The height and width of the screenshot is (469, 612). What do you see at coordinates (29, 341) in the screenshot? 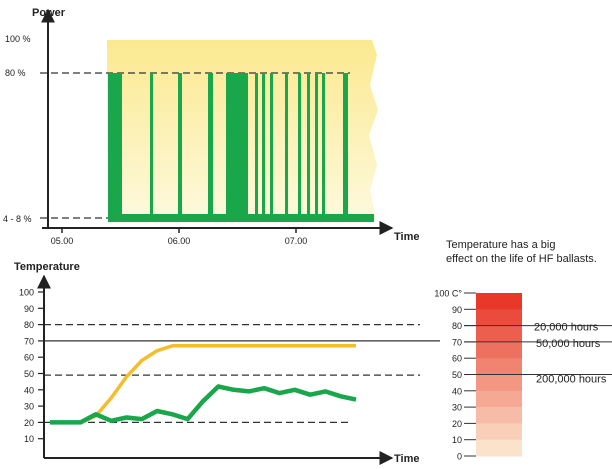
I see `temperature-y-tick-label-70: 70` at bounding box center [29, 341].